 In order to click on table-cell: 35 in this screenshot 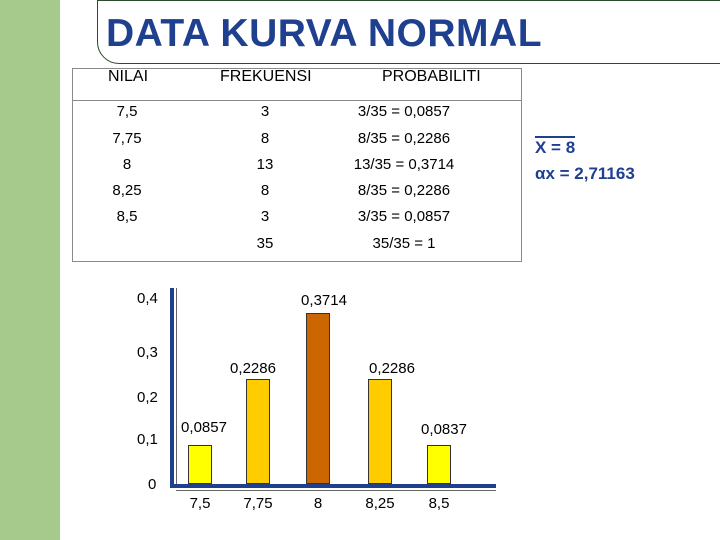, I will do `click(265, 243)`.